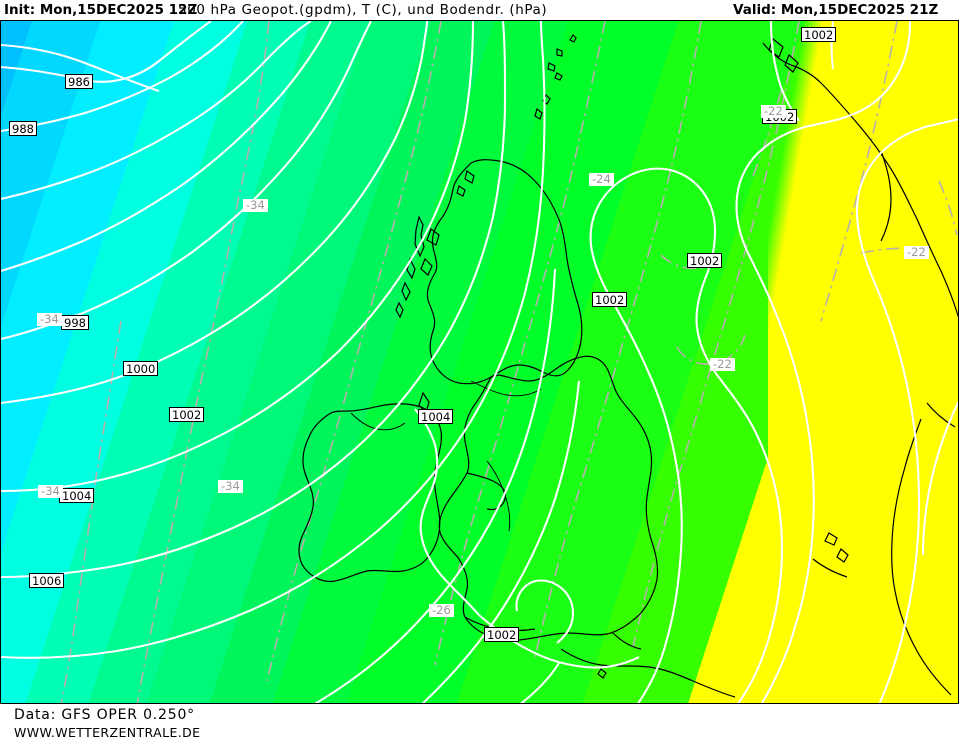 This screenshot has width=959, height=741. I want to click on isobar-label: 1006, so click(47, 580).